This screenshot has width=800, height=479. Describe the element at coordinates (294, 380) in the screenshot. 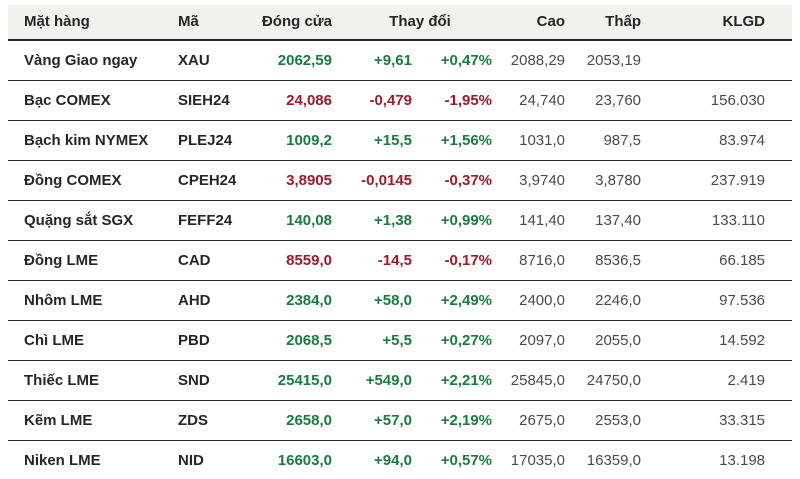

I see `close-value: 25415,0` at that location.